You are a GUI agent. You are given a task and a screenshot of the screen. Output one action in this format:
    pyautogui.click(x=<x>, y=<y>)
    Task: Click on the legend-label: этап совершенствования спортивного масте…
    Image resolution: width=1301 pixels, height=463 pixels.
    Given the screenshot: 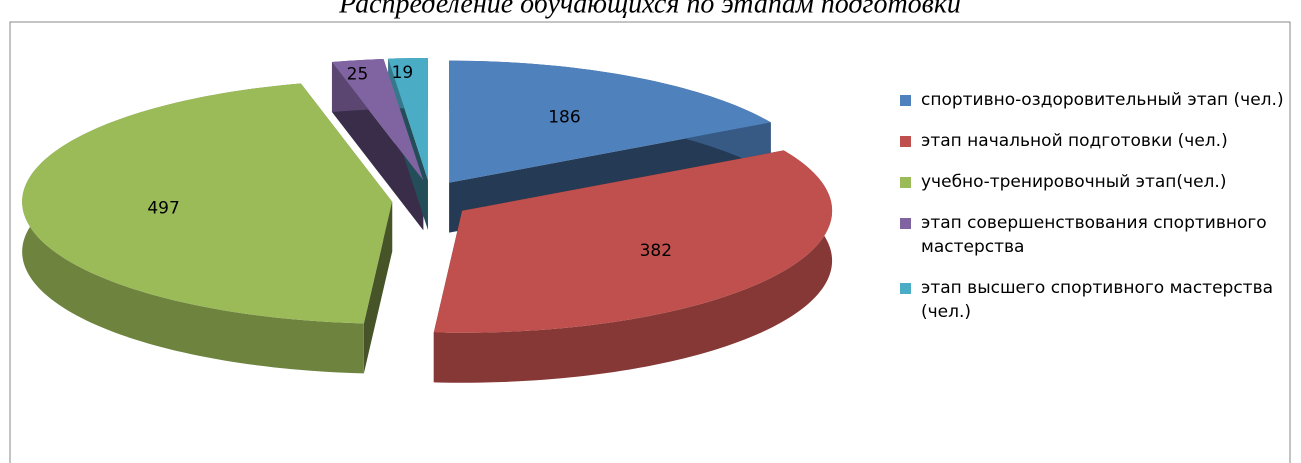 What is the action you would take?
    pyautogui.click(x=1094, y=235)
    